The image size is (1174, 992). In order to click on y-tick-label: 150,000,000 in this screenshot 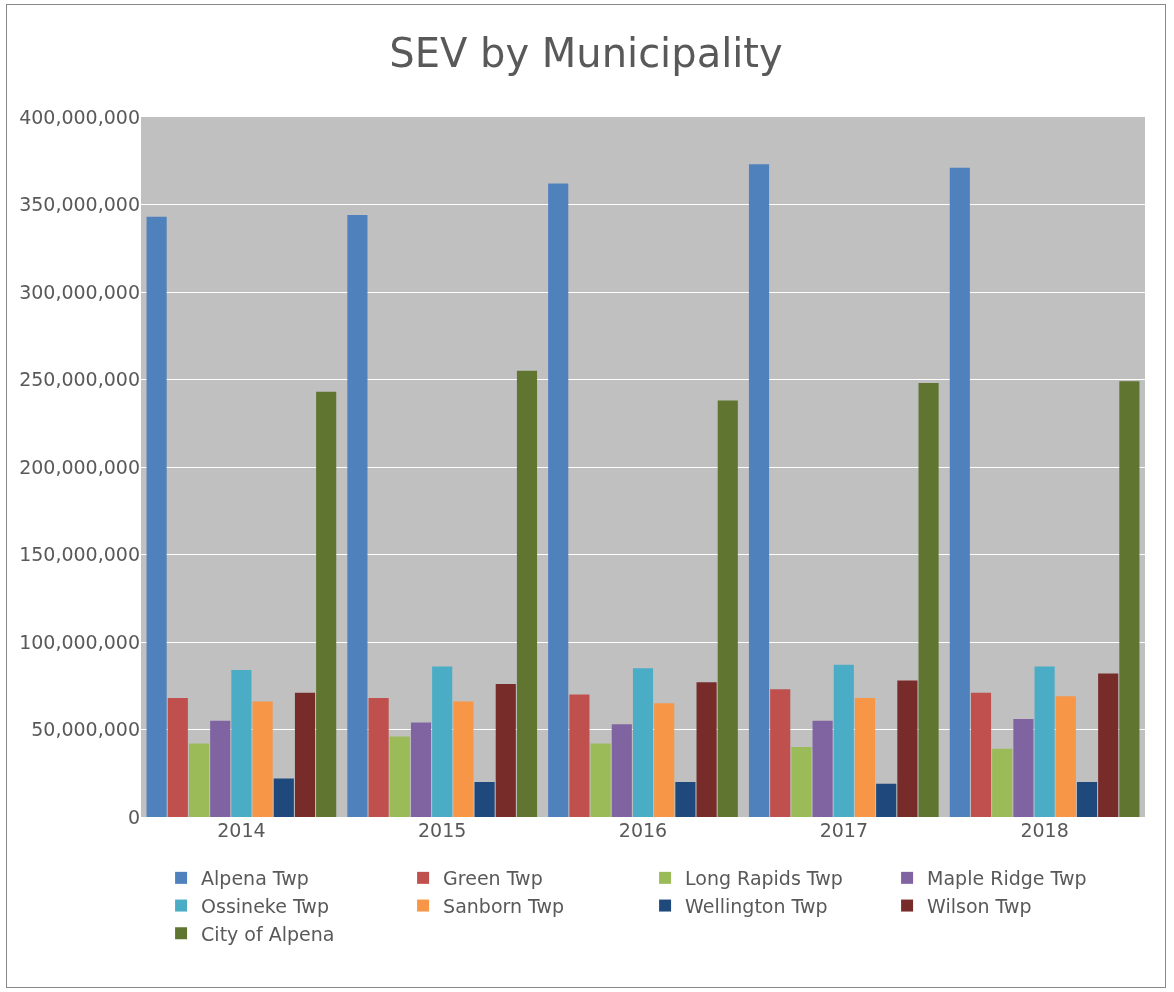, I will do `click(79, 554)`.